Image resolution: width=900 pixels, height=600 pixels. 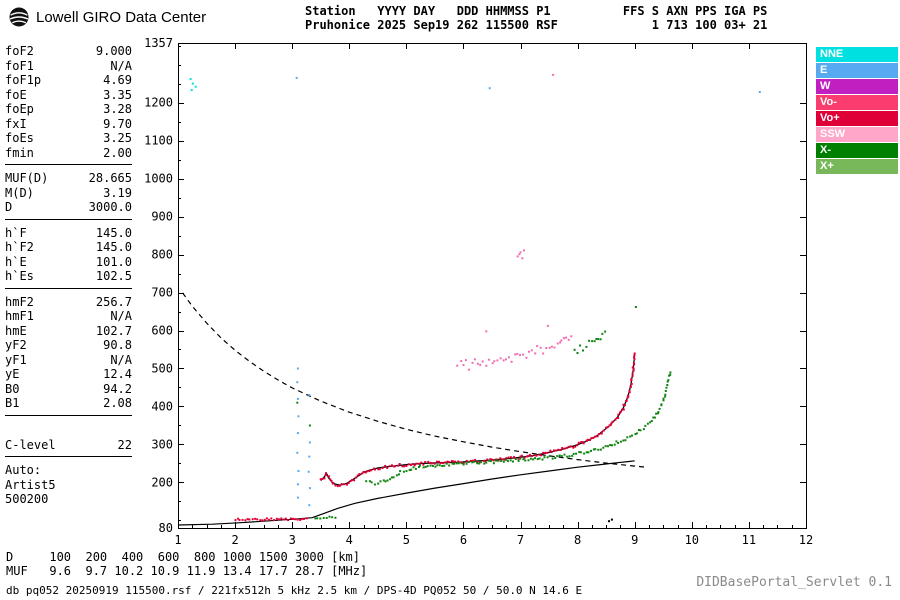 I want to click on legend-item-e: E, so click(x=857, y=70).